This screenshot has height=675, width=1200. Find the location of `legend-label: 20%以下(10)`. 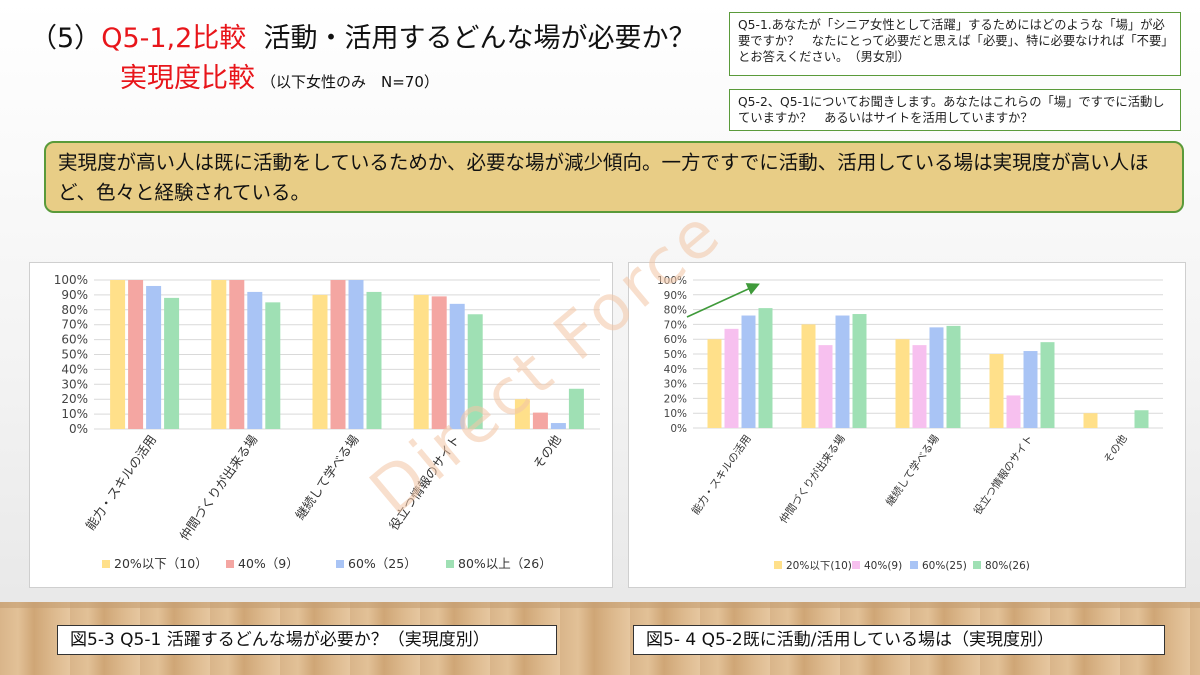

legend-label: 20%以下(10) is located at coordinates (819, 566).